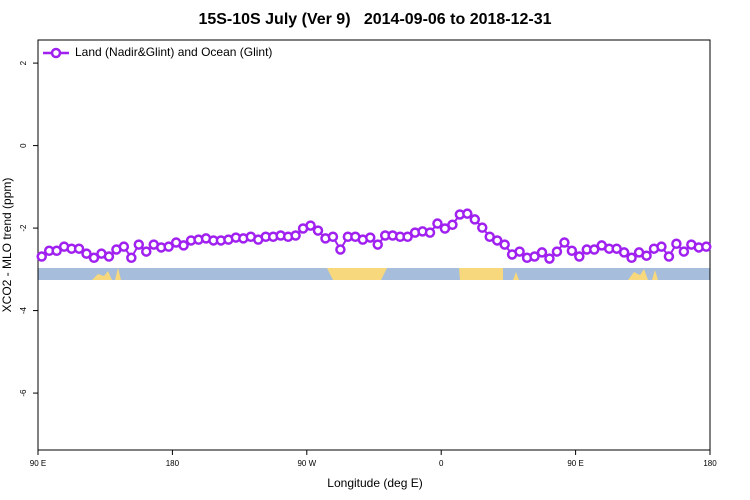 The width and height of the screenshot is (750, 500). What do you see at coordinates (7, 245) in the screenshot?
I see `y-axis-label: XCO2 - MLO trend (ppm)` at bounding box center [7, 245].